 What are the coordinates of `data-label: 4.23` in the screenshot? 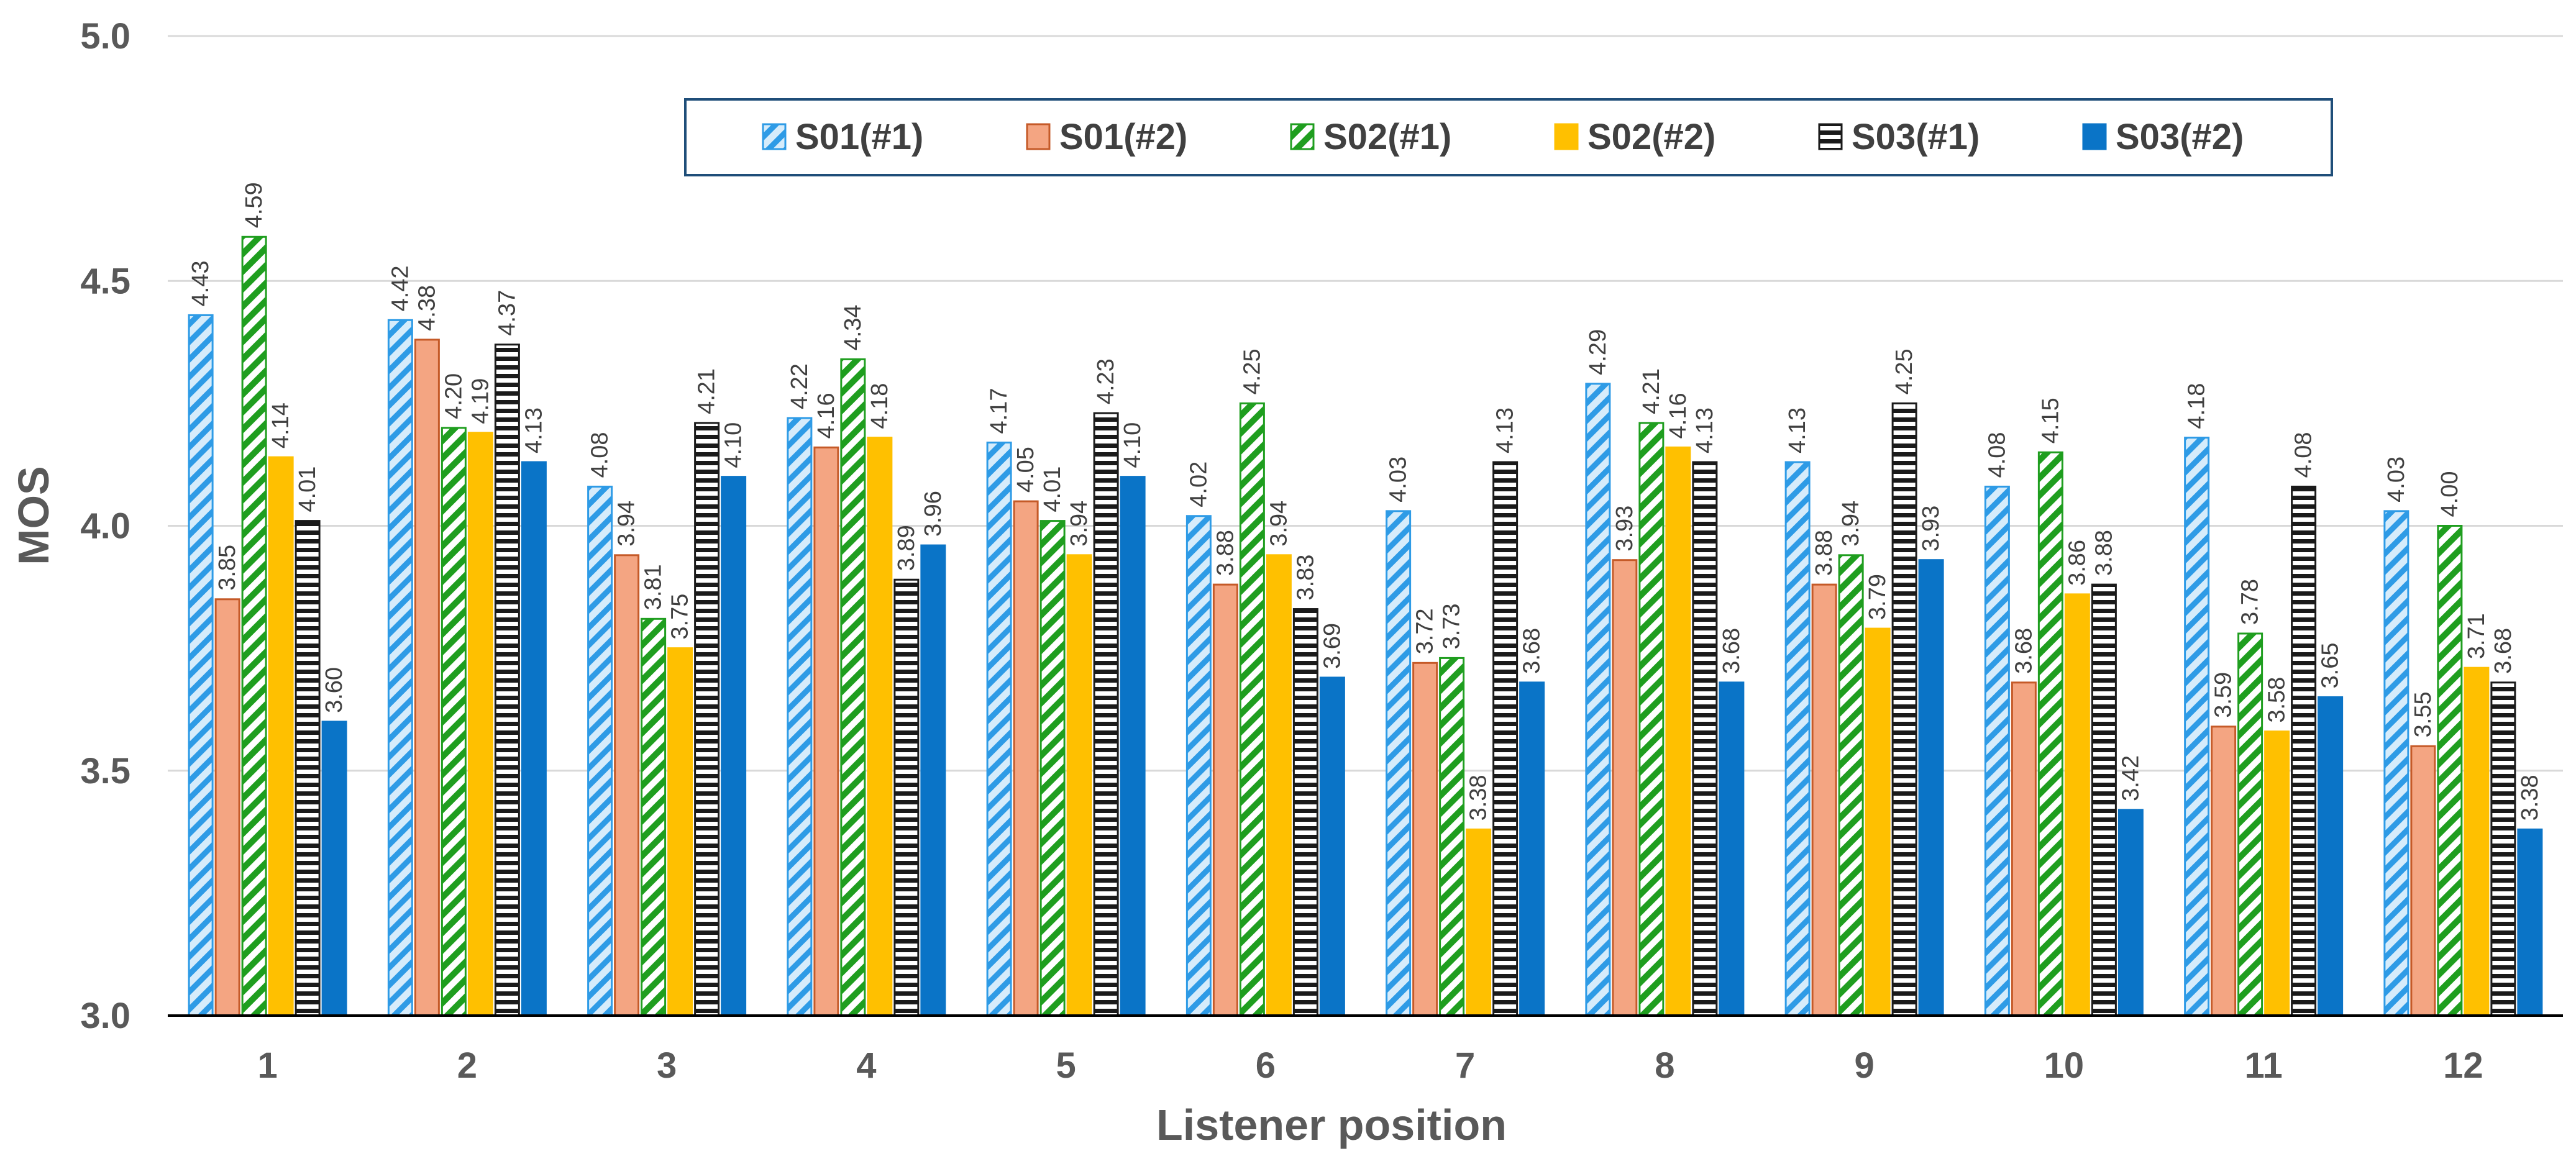 It's located at (1106, 381).